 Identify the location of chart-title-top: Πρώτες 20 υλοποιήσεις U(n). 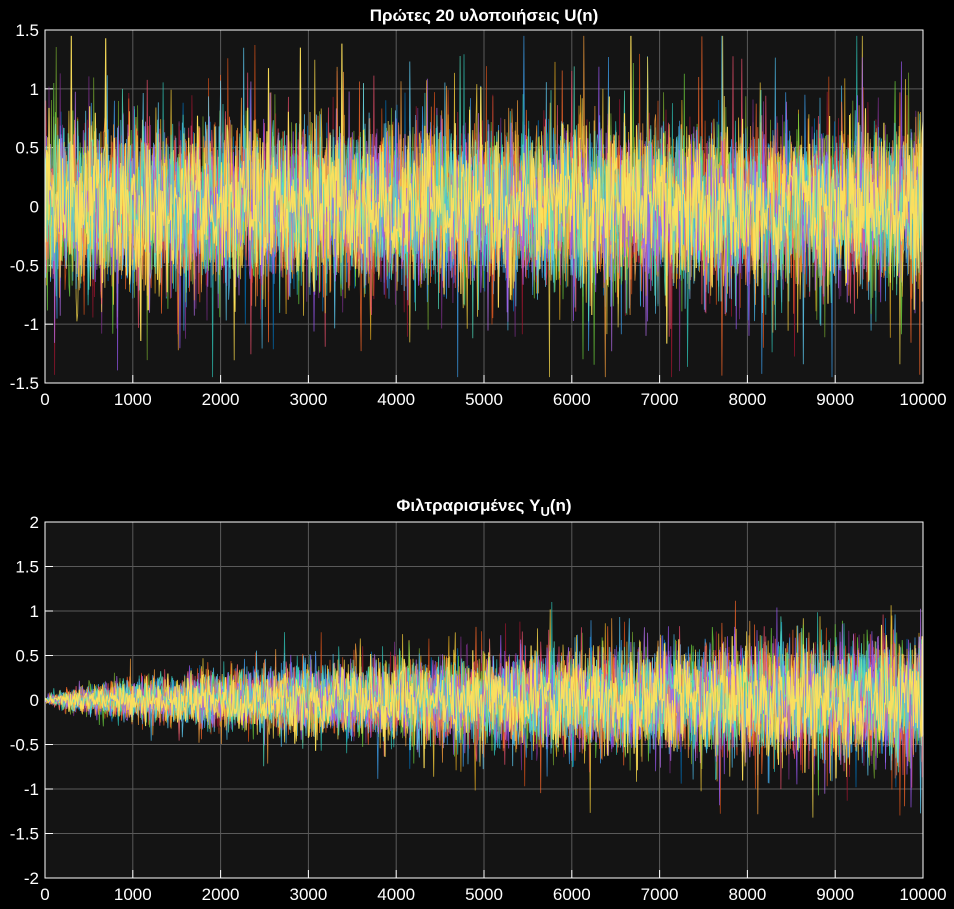
(484, 15).